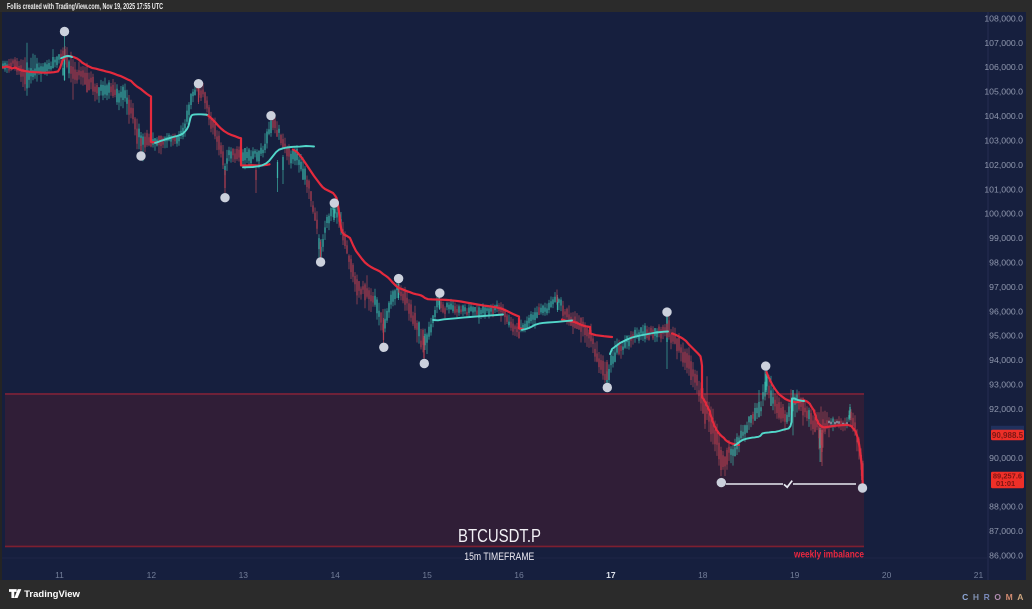 The height and width of the screenshot is (609, 1032). Describe the element at coordinates (1005, 483) in the screenshot. I see `svg-text: 01:01` at that location.